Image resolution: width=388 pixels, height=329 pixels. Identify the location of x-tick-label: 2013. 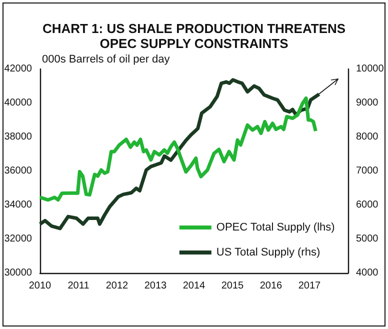
(156, 286).